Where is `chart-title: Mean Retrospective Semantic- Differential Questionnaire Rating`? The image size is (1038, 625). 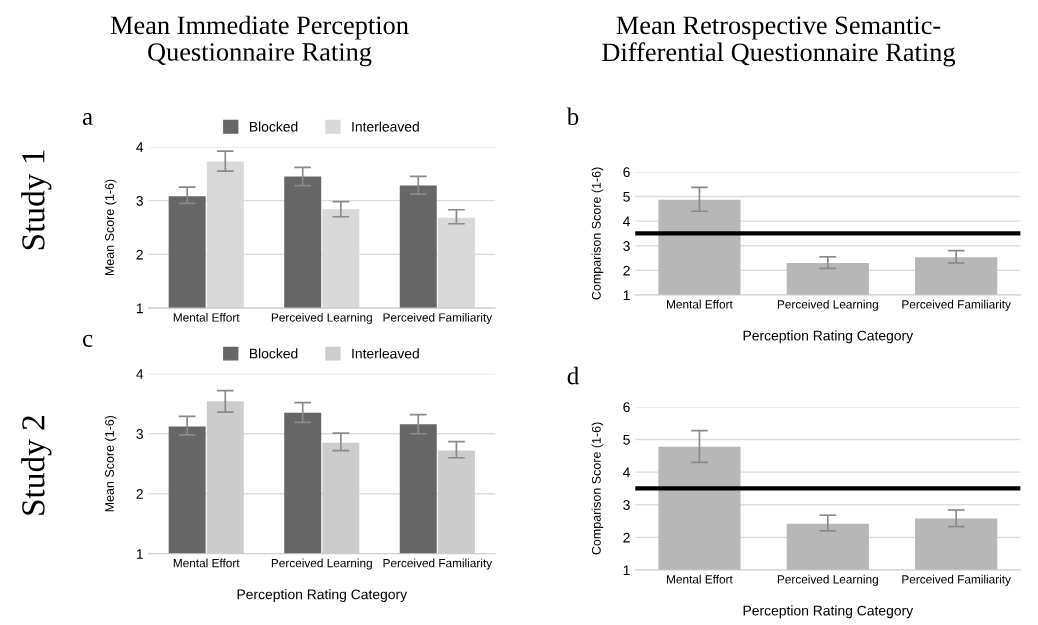
chart-title: Mean Retrospective Semantic- Differential Questionnaire Rating is located at coordinates (779, 41).